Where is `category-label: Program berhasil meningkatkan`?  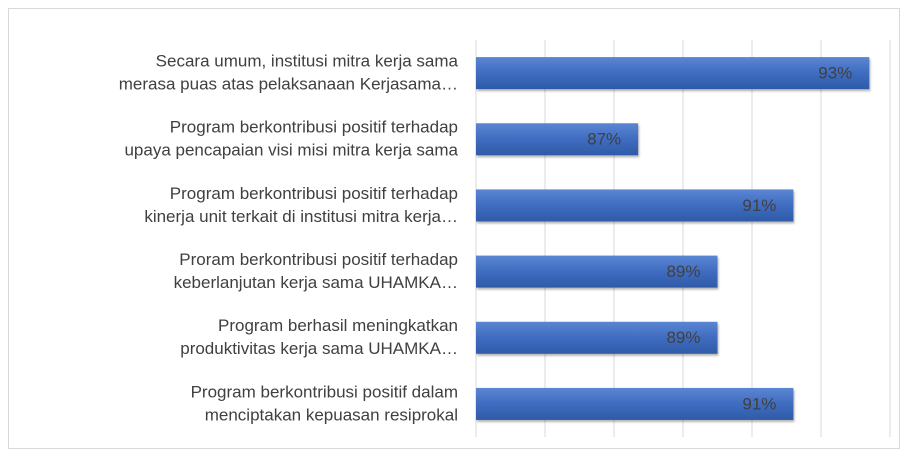
category-label: Program berhasil meningkatkan is located at coordinates (338, 325).